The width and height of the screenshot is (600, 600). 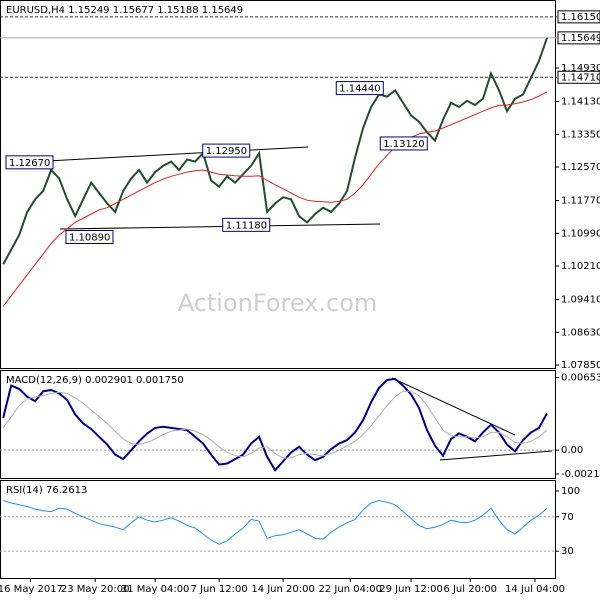 I want to click on y-tick-label: 1.09410, so click(x=580, y=300).